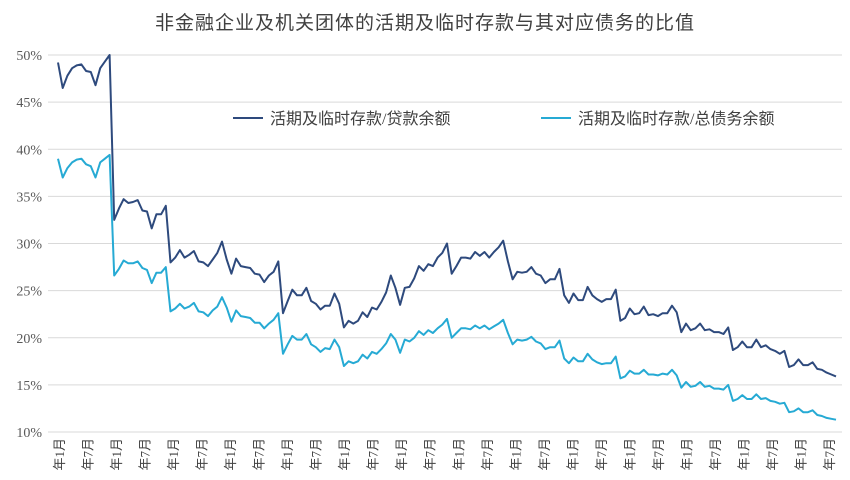  Describe the element at coordinates (29, 245) in the screenshot. I see `y-tick-label: 30%` at that location.